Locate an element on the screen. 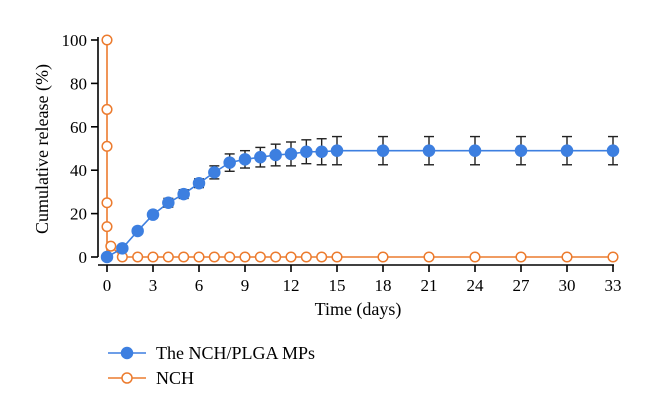 This screenshot has width=660, height=414. x-tick-label: 9 is located at coordinates (245, 285).